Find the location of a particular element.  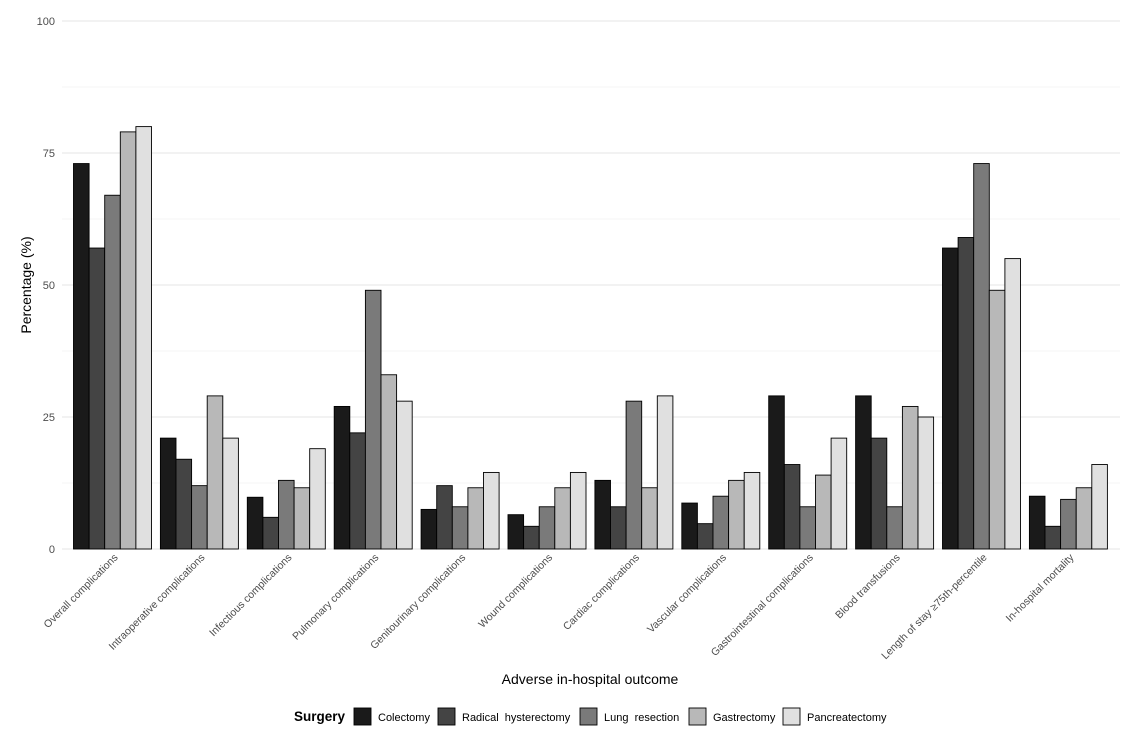

x-tick-label: Pulmonary complications is located at coordinates (335, 597).